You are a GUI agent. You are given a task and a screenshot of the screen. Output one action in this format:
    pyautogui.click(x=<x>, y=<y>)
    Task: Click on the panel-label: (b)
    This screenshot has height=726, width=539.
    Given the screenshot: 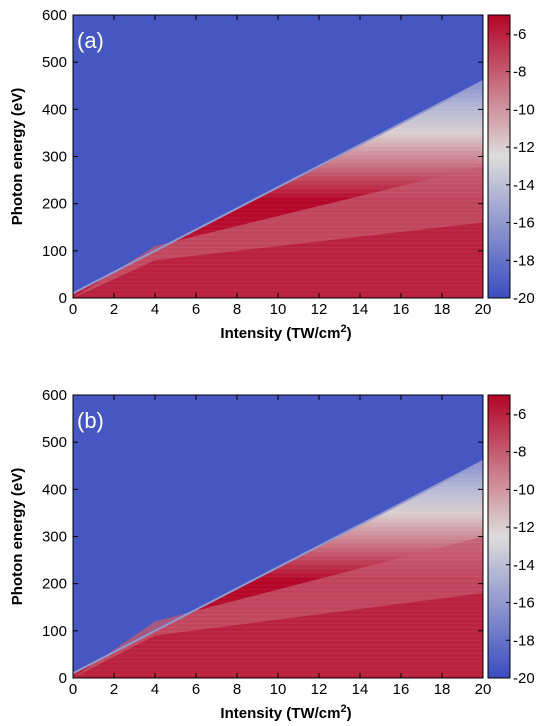 What is the action you would take?
    pyautogui.click(x=90, y=420)
    